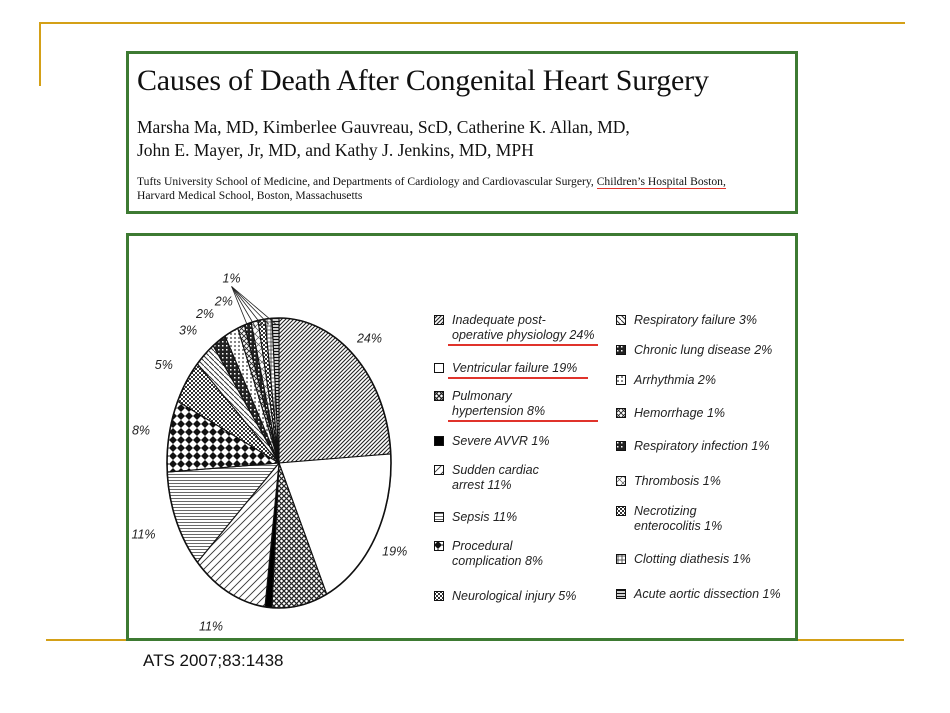 This screenshot has width=950, height=713. Describe the element at coordinates (661, 182) in the screenshot. I see `affiliation-highlight: Children’s Hospital Boston,` at that location.